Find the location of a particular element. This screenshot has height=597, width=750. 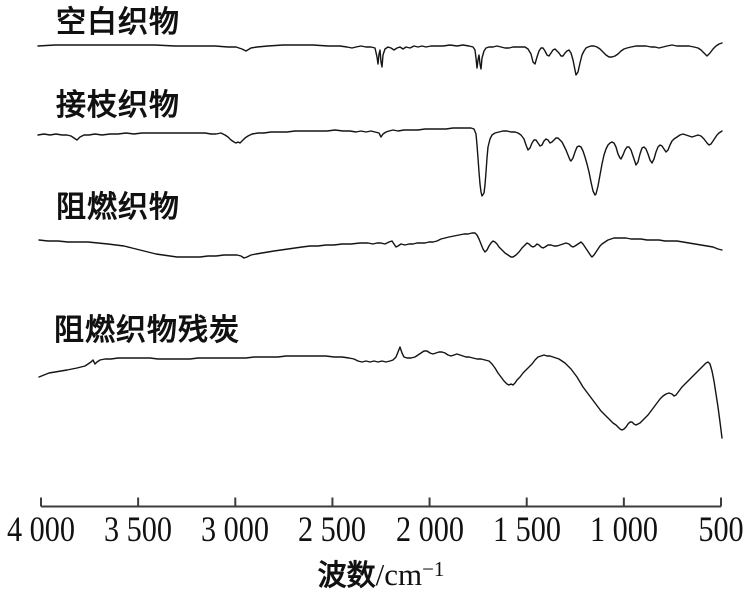

spectrum-curve-blank-fabric is located at coordinates (380, 59).